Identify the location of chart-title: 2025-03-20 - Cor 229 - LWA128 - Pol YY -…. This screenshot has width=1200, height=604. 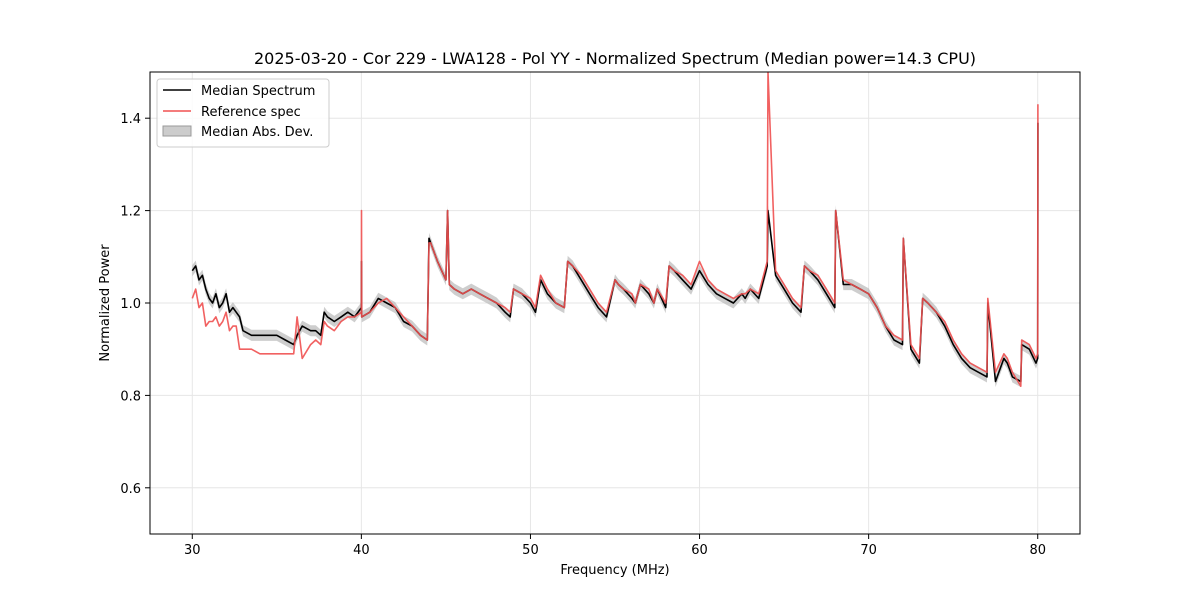
(615, 58).